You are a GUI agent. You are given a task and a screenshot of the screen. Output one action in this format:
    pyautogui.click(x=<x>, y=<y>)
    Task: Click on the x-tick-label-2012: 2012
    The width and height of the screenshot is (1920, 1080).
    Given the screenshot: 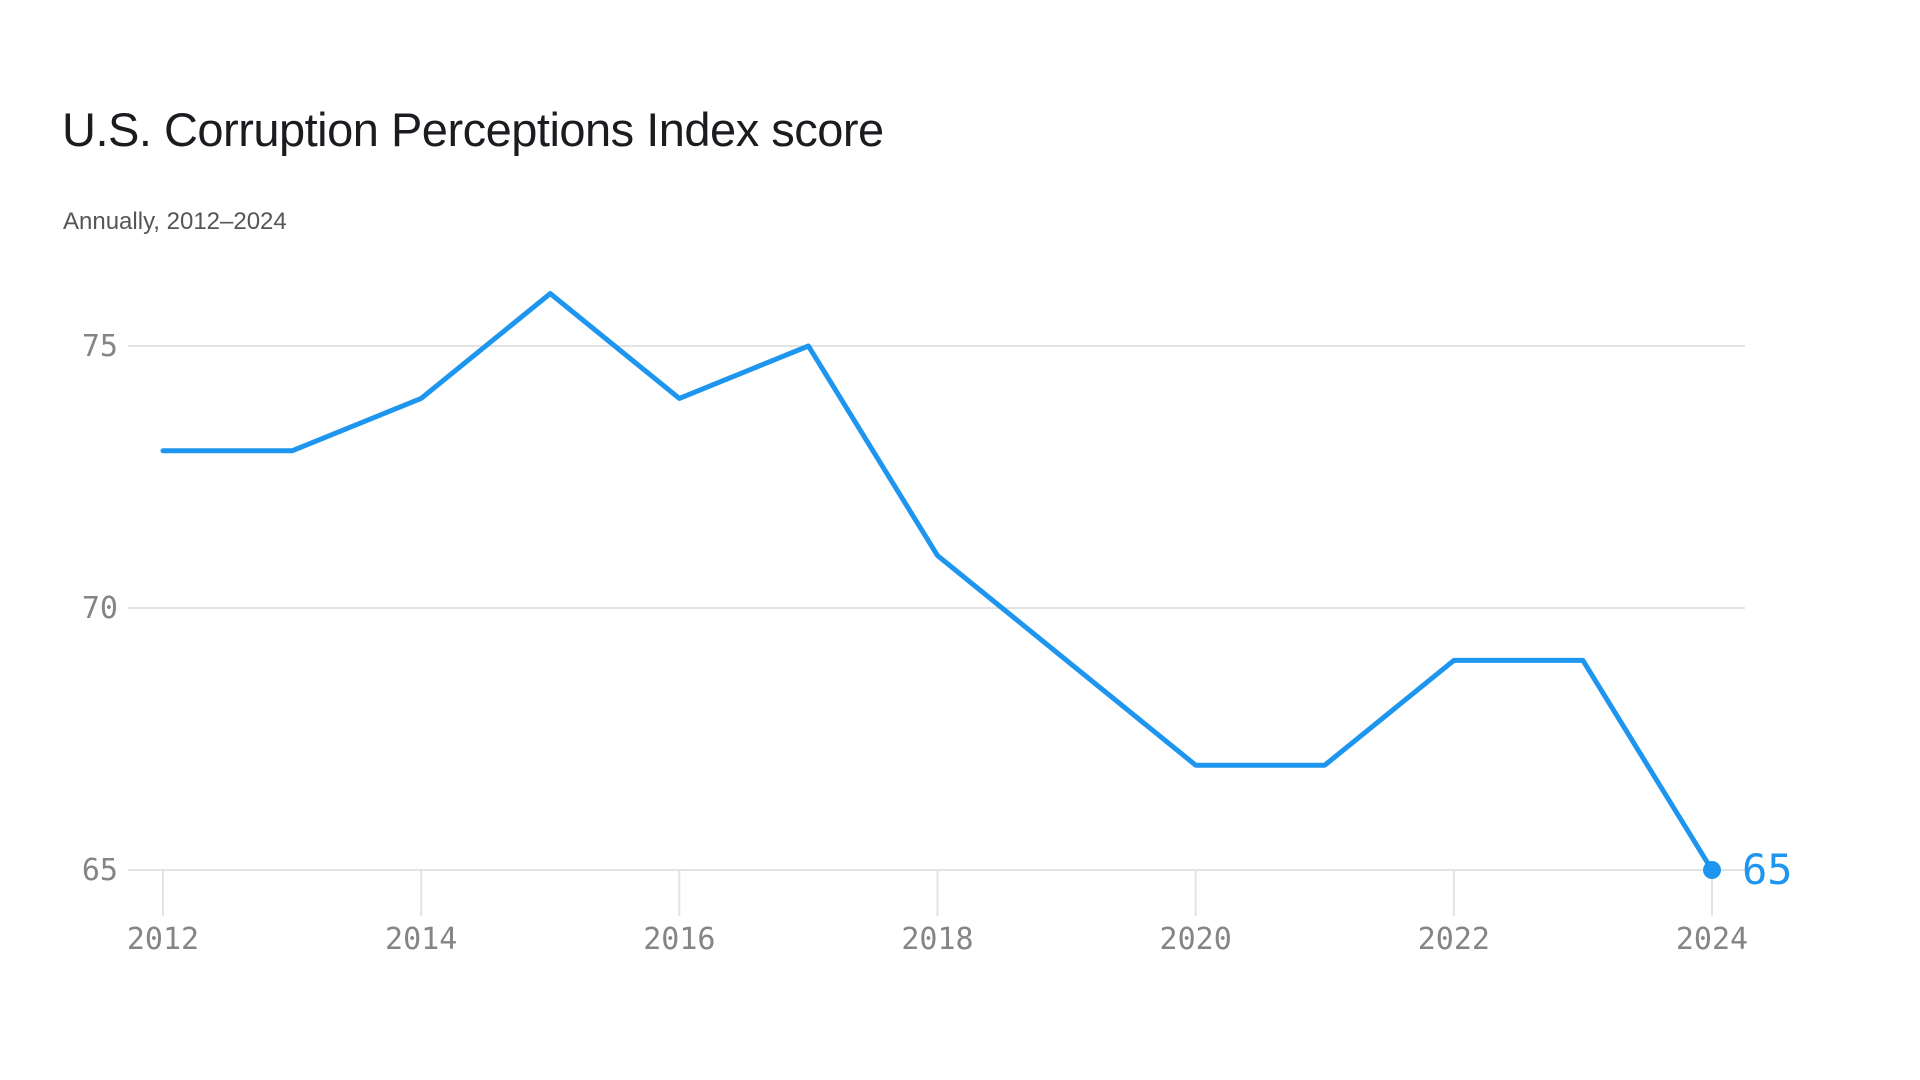 What is the action you would take?
    pyautogui.click(x=163, y=939)
    